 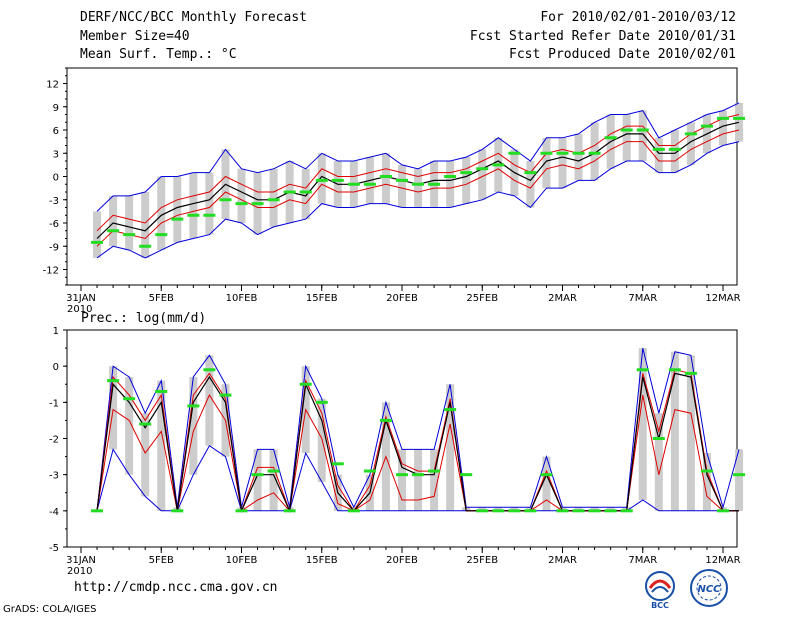 What do you see at coordinates (193, 17) in the screenshot?
I see `chart-title: DERF/NCC/BCC Monthly Forecast` at bounding box center [193, 17].